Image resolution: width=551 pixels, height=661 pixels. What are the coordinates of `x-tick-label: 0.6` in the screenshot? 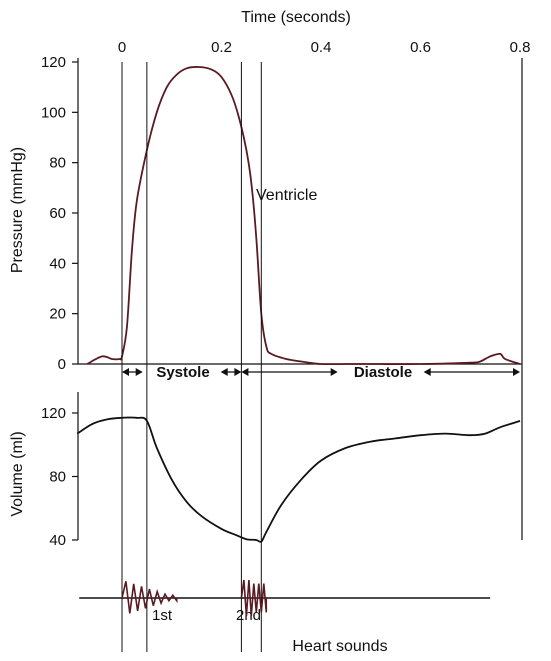 It's located at (420, 47).